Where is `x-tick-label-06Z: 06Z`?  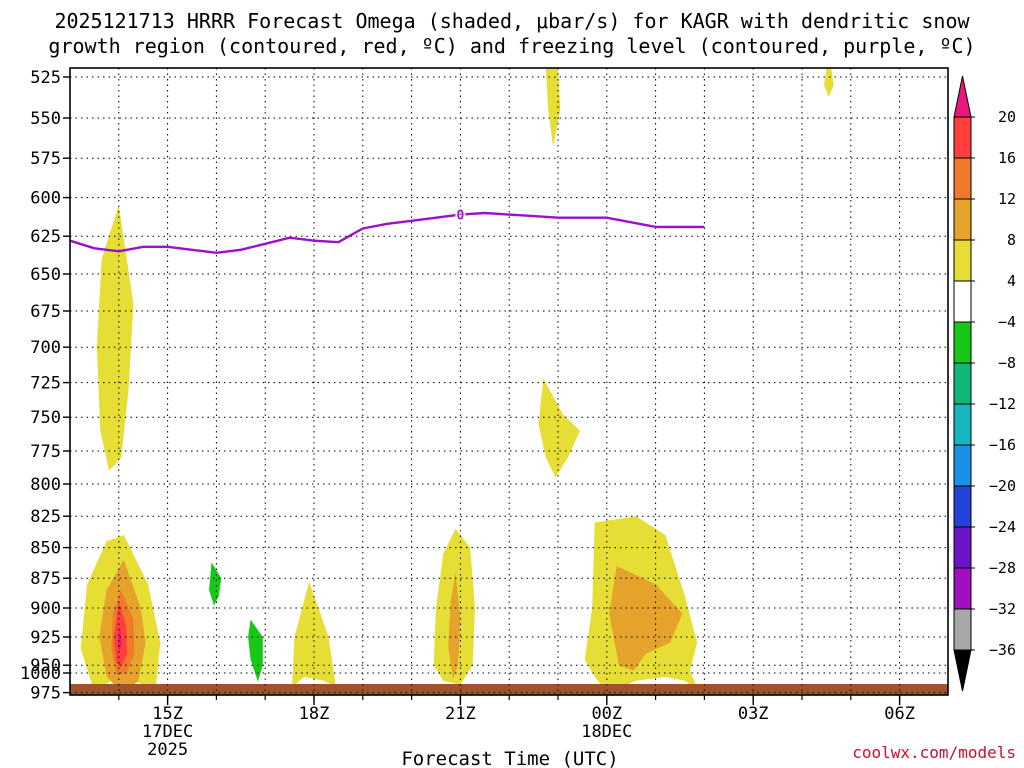
x-tick-label-06Z: 06Z is located at coordinates (899, 714).